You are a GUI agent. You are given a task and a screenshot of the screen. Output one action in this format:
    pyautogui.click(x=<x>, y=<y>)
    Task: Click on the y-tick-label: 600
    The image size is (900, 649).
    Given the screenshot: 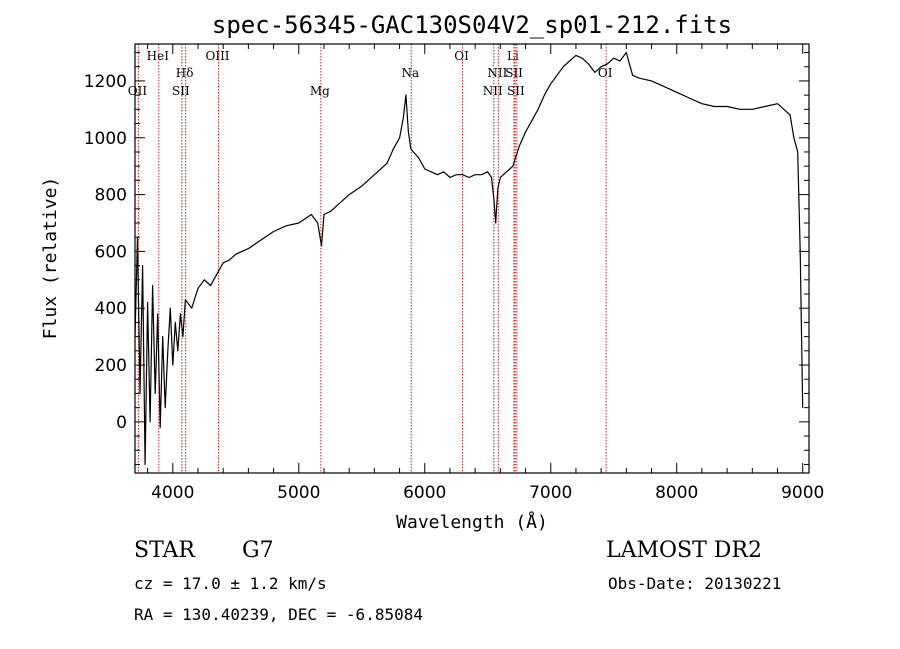 What is the action you would take?
    pyautogui.click(x=111, y=252)
    